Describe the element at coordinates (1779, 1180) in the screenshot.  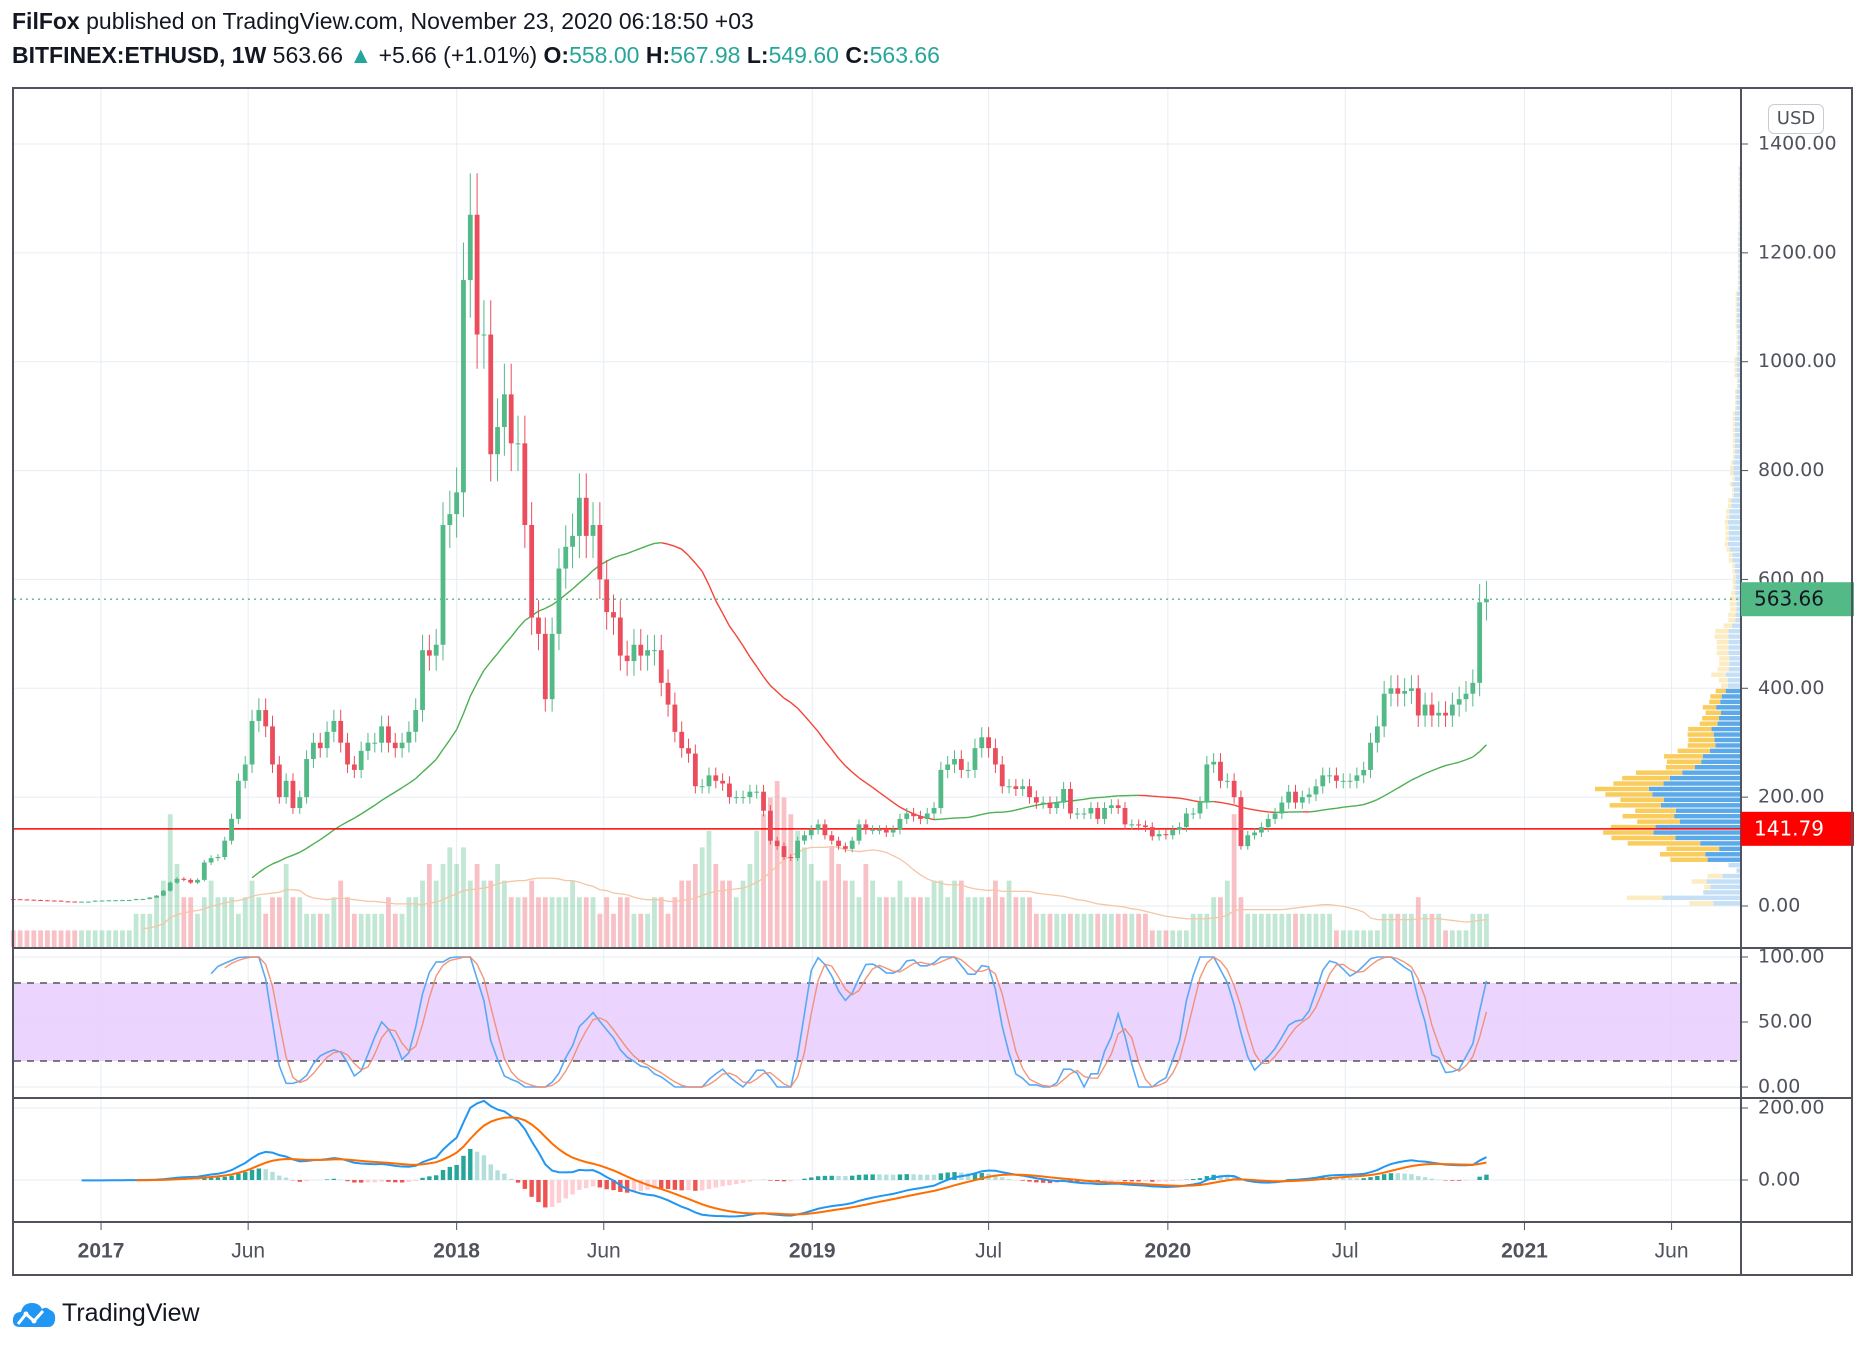
I see `macd-axis-label: 0.00` at that location.